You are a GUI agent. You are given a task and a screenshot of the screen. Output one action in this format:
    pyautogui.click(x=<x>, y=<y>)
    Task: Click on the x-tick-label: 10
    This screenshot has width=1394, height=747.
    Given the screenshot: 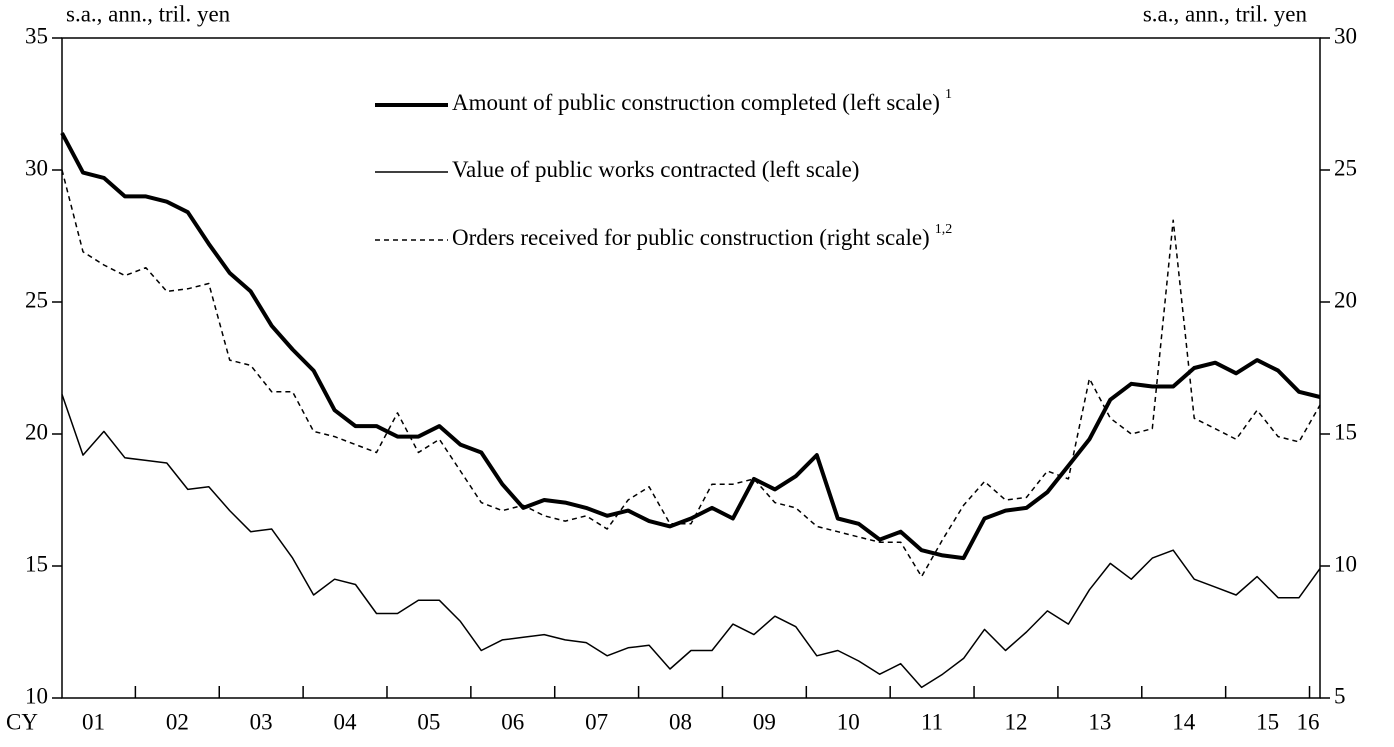 What is the action you would take?
    pyautogui.click(x=848, y=721)
    